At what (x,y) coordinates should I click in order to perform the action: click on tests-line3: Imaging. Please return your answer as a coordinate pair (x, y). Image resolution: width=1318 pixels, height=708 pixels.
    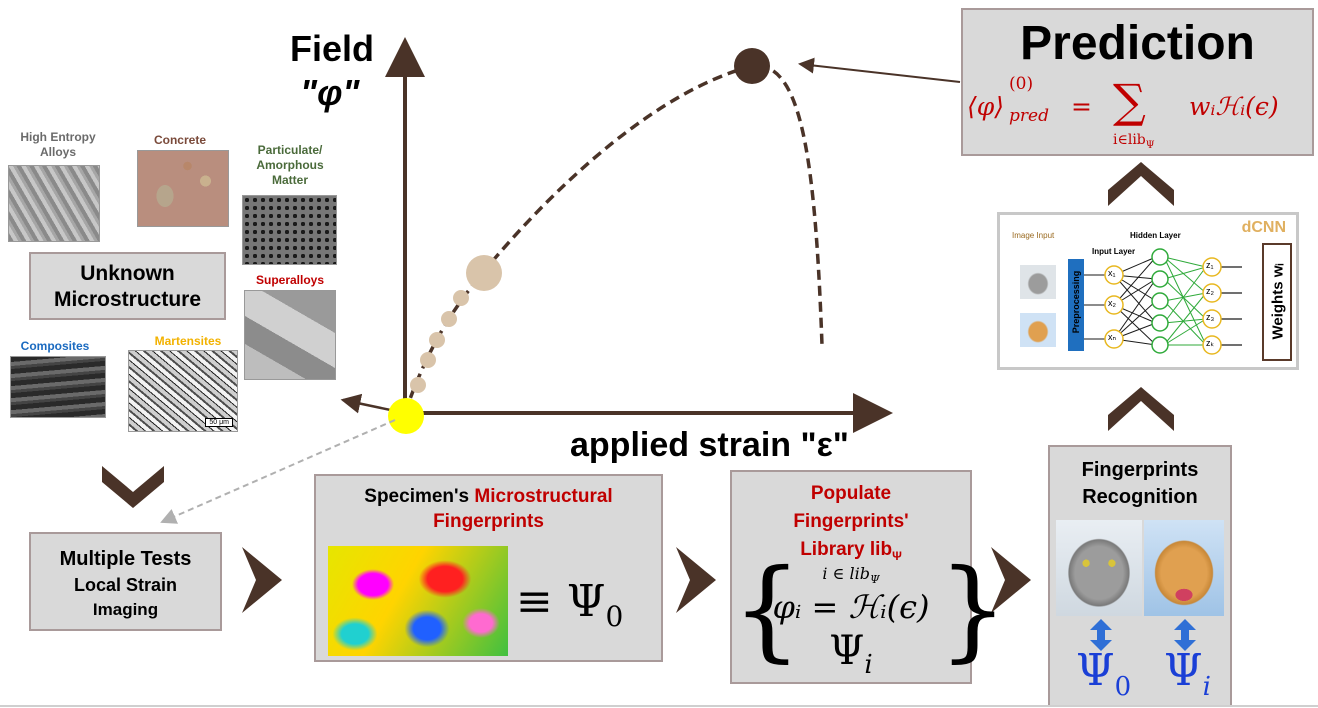
    Looking at the image, I should click on (125, 609).